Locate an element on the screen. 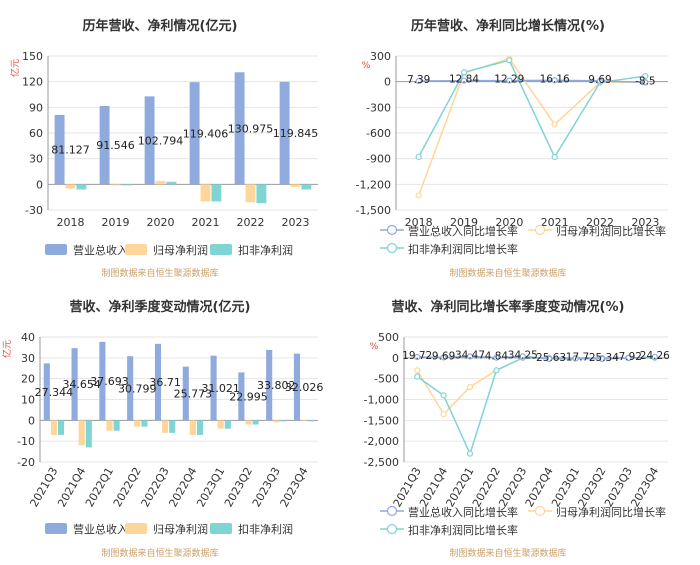  y-tick-label: -1,200 is located at coordinates (373, 184).